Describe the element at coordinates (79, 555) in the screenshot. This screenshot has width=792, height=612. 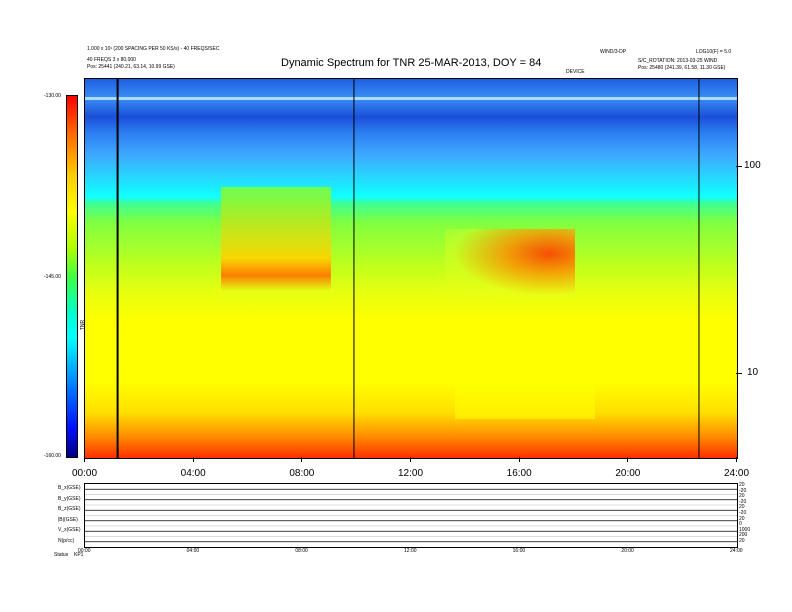
I see `footer-right: KP1` at that location.